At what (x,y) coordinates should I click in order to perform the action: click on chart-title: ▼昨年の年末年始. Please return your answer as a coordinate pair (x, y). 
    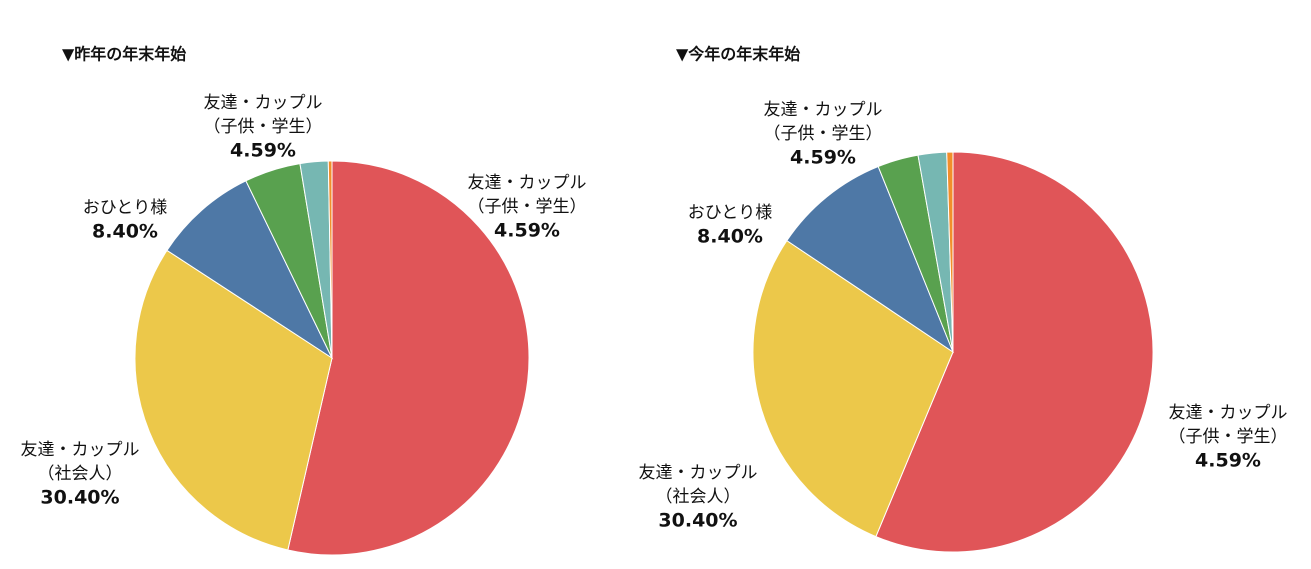
    Looking at the image, I should click on (124, 54).